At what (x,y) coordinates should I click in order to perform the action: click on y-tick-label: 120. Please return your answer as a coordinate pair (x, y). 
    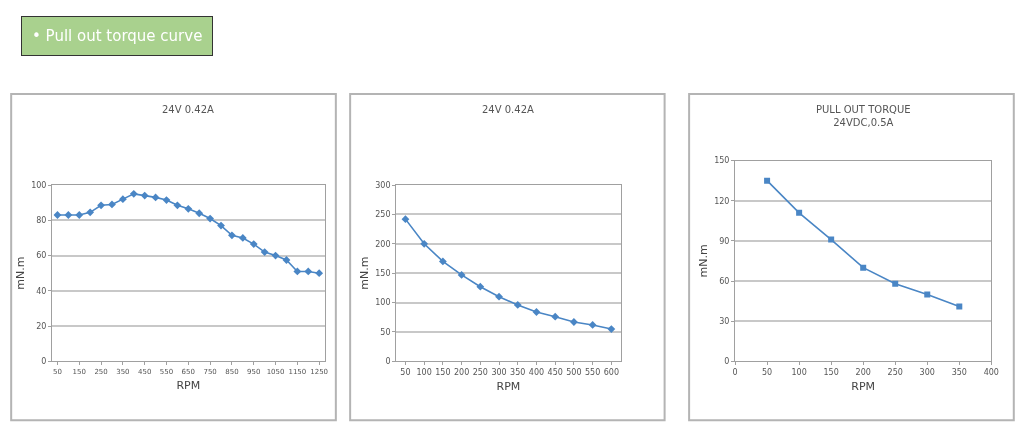
    Looking at the image, I should click on (722, 201).